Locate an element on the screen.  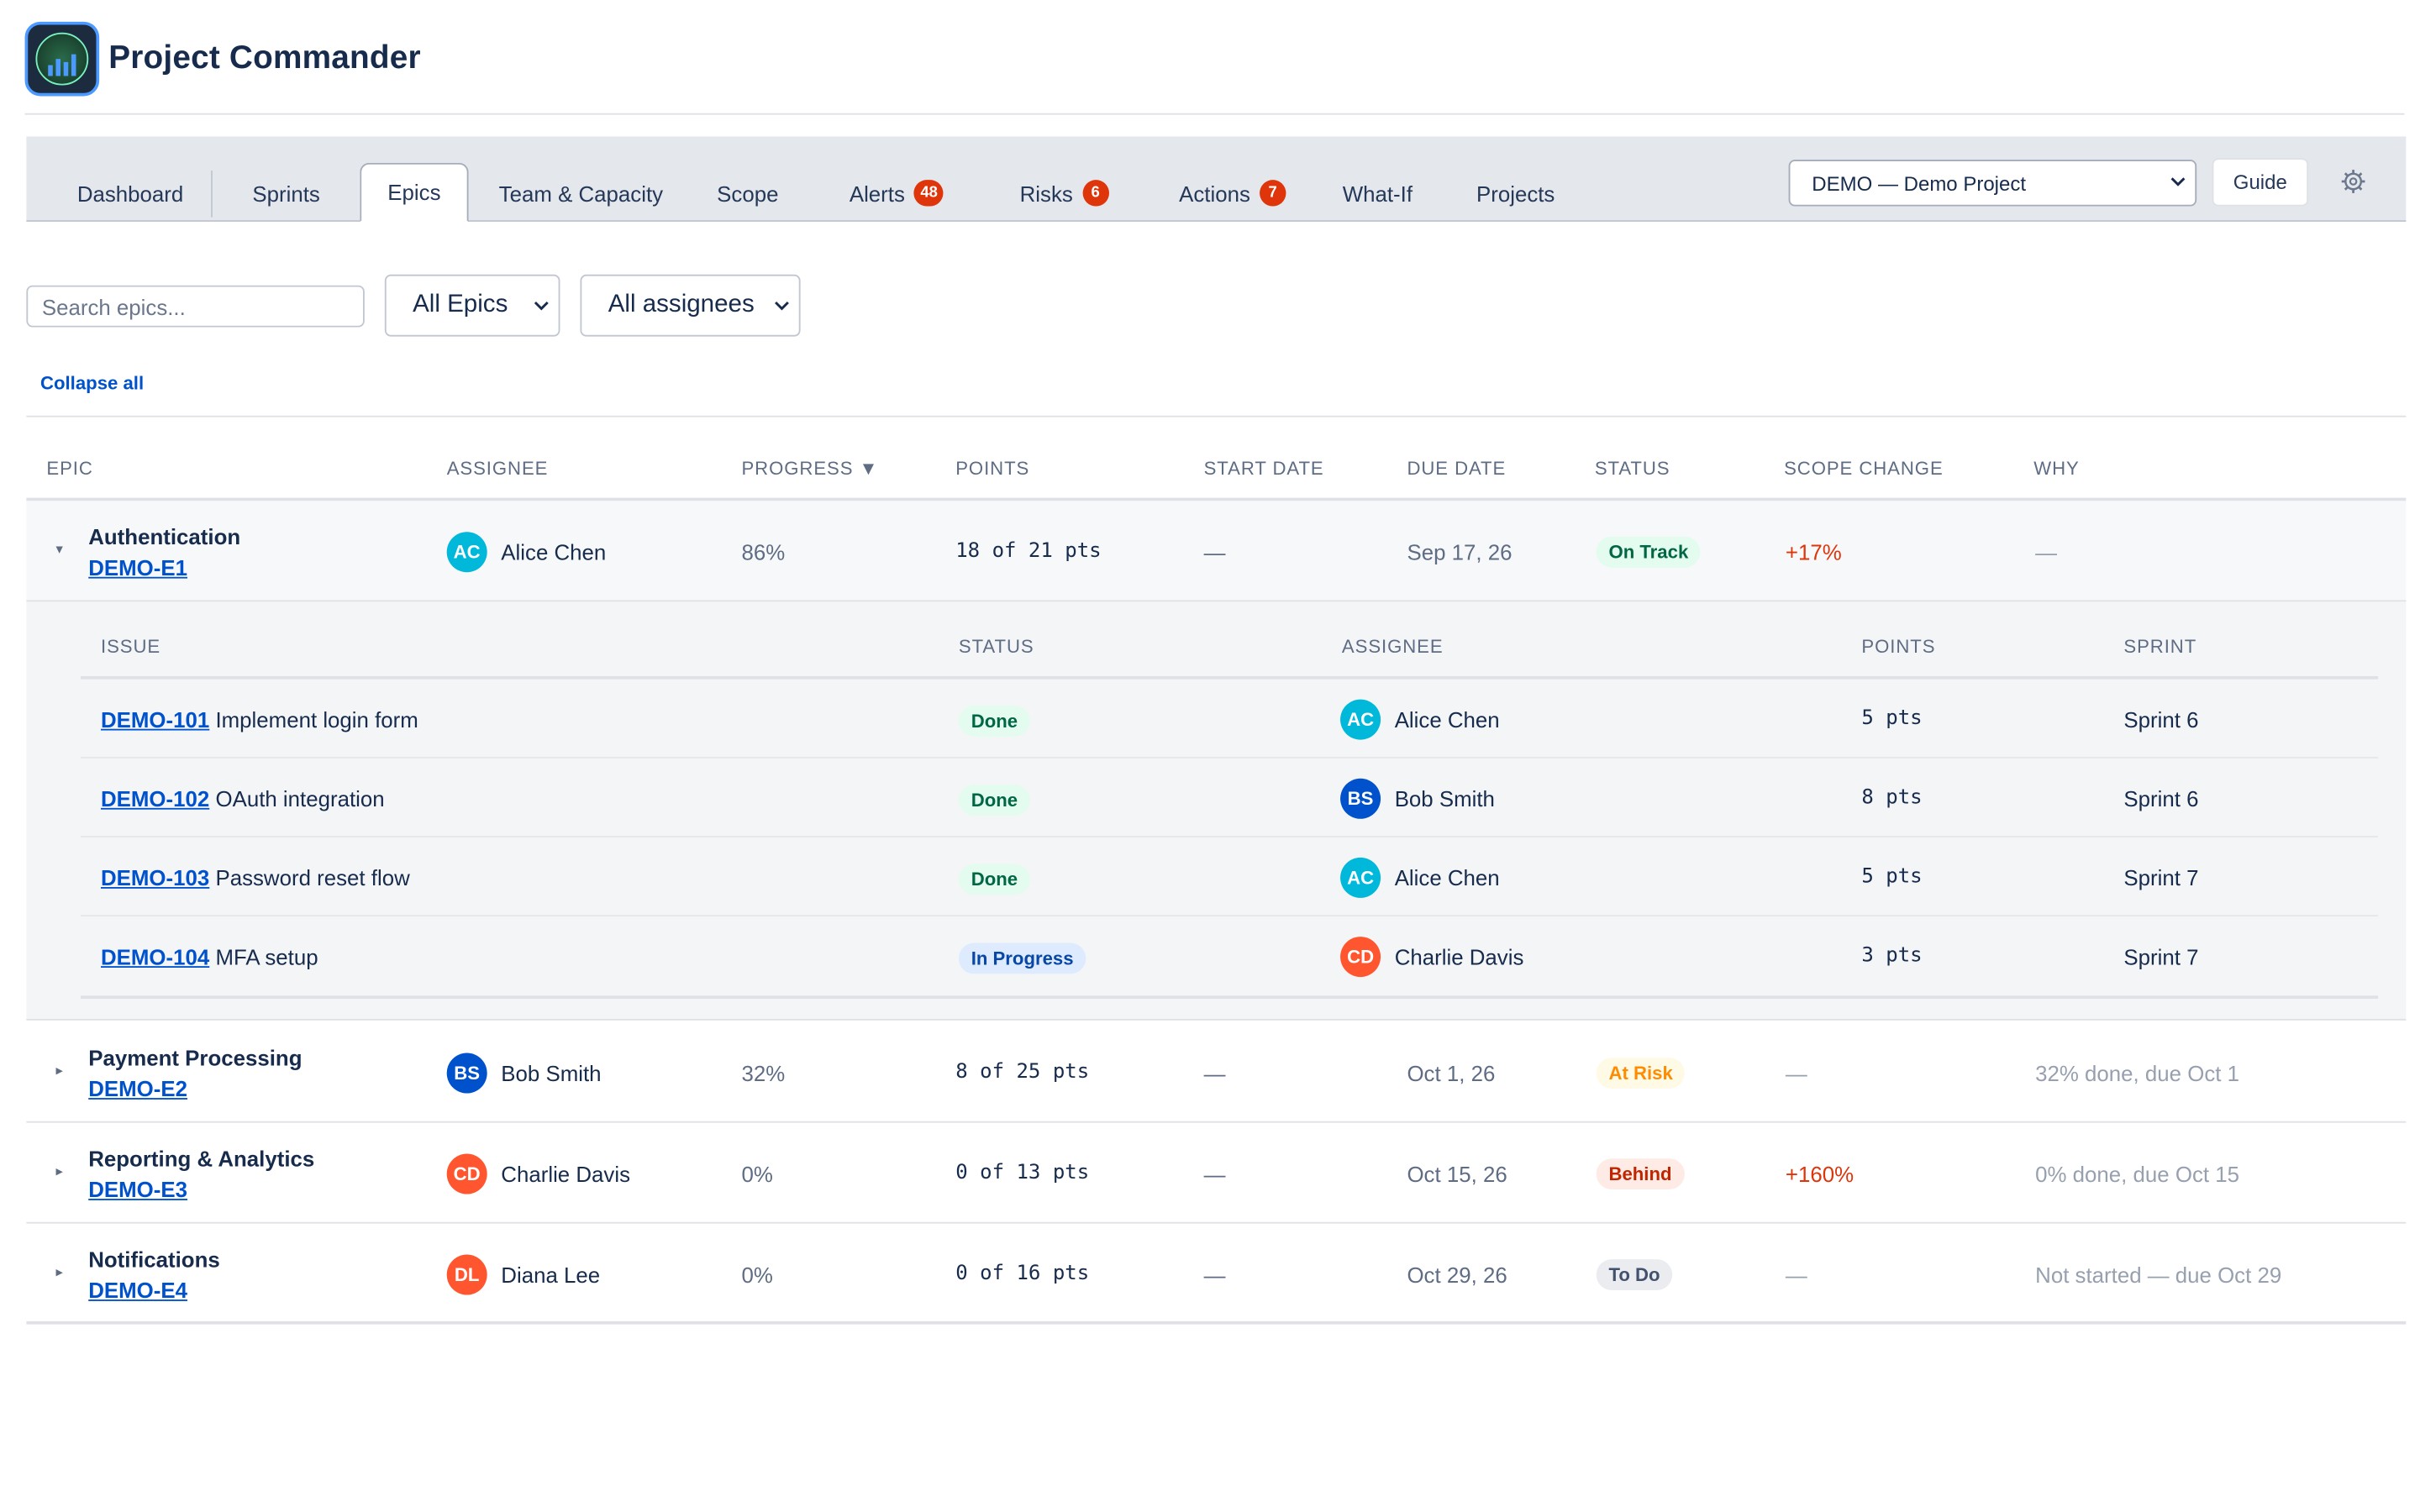
tab-alerts: Alerts 48 is located at coordinates (897, 193).